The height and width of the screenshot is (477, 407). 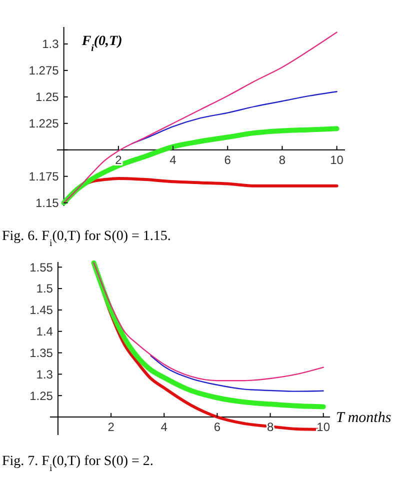 What do you see at coordinates (78, 464) in the screenshot?
I see `caption: Fig. 7. F$_{i}$(0,T) for S(0) = 2.` at bounding box center [78, 464].